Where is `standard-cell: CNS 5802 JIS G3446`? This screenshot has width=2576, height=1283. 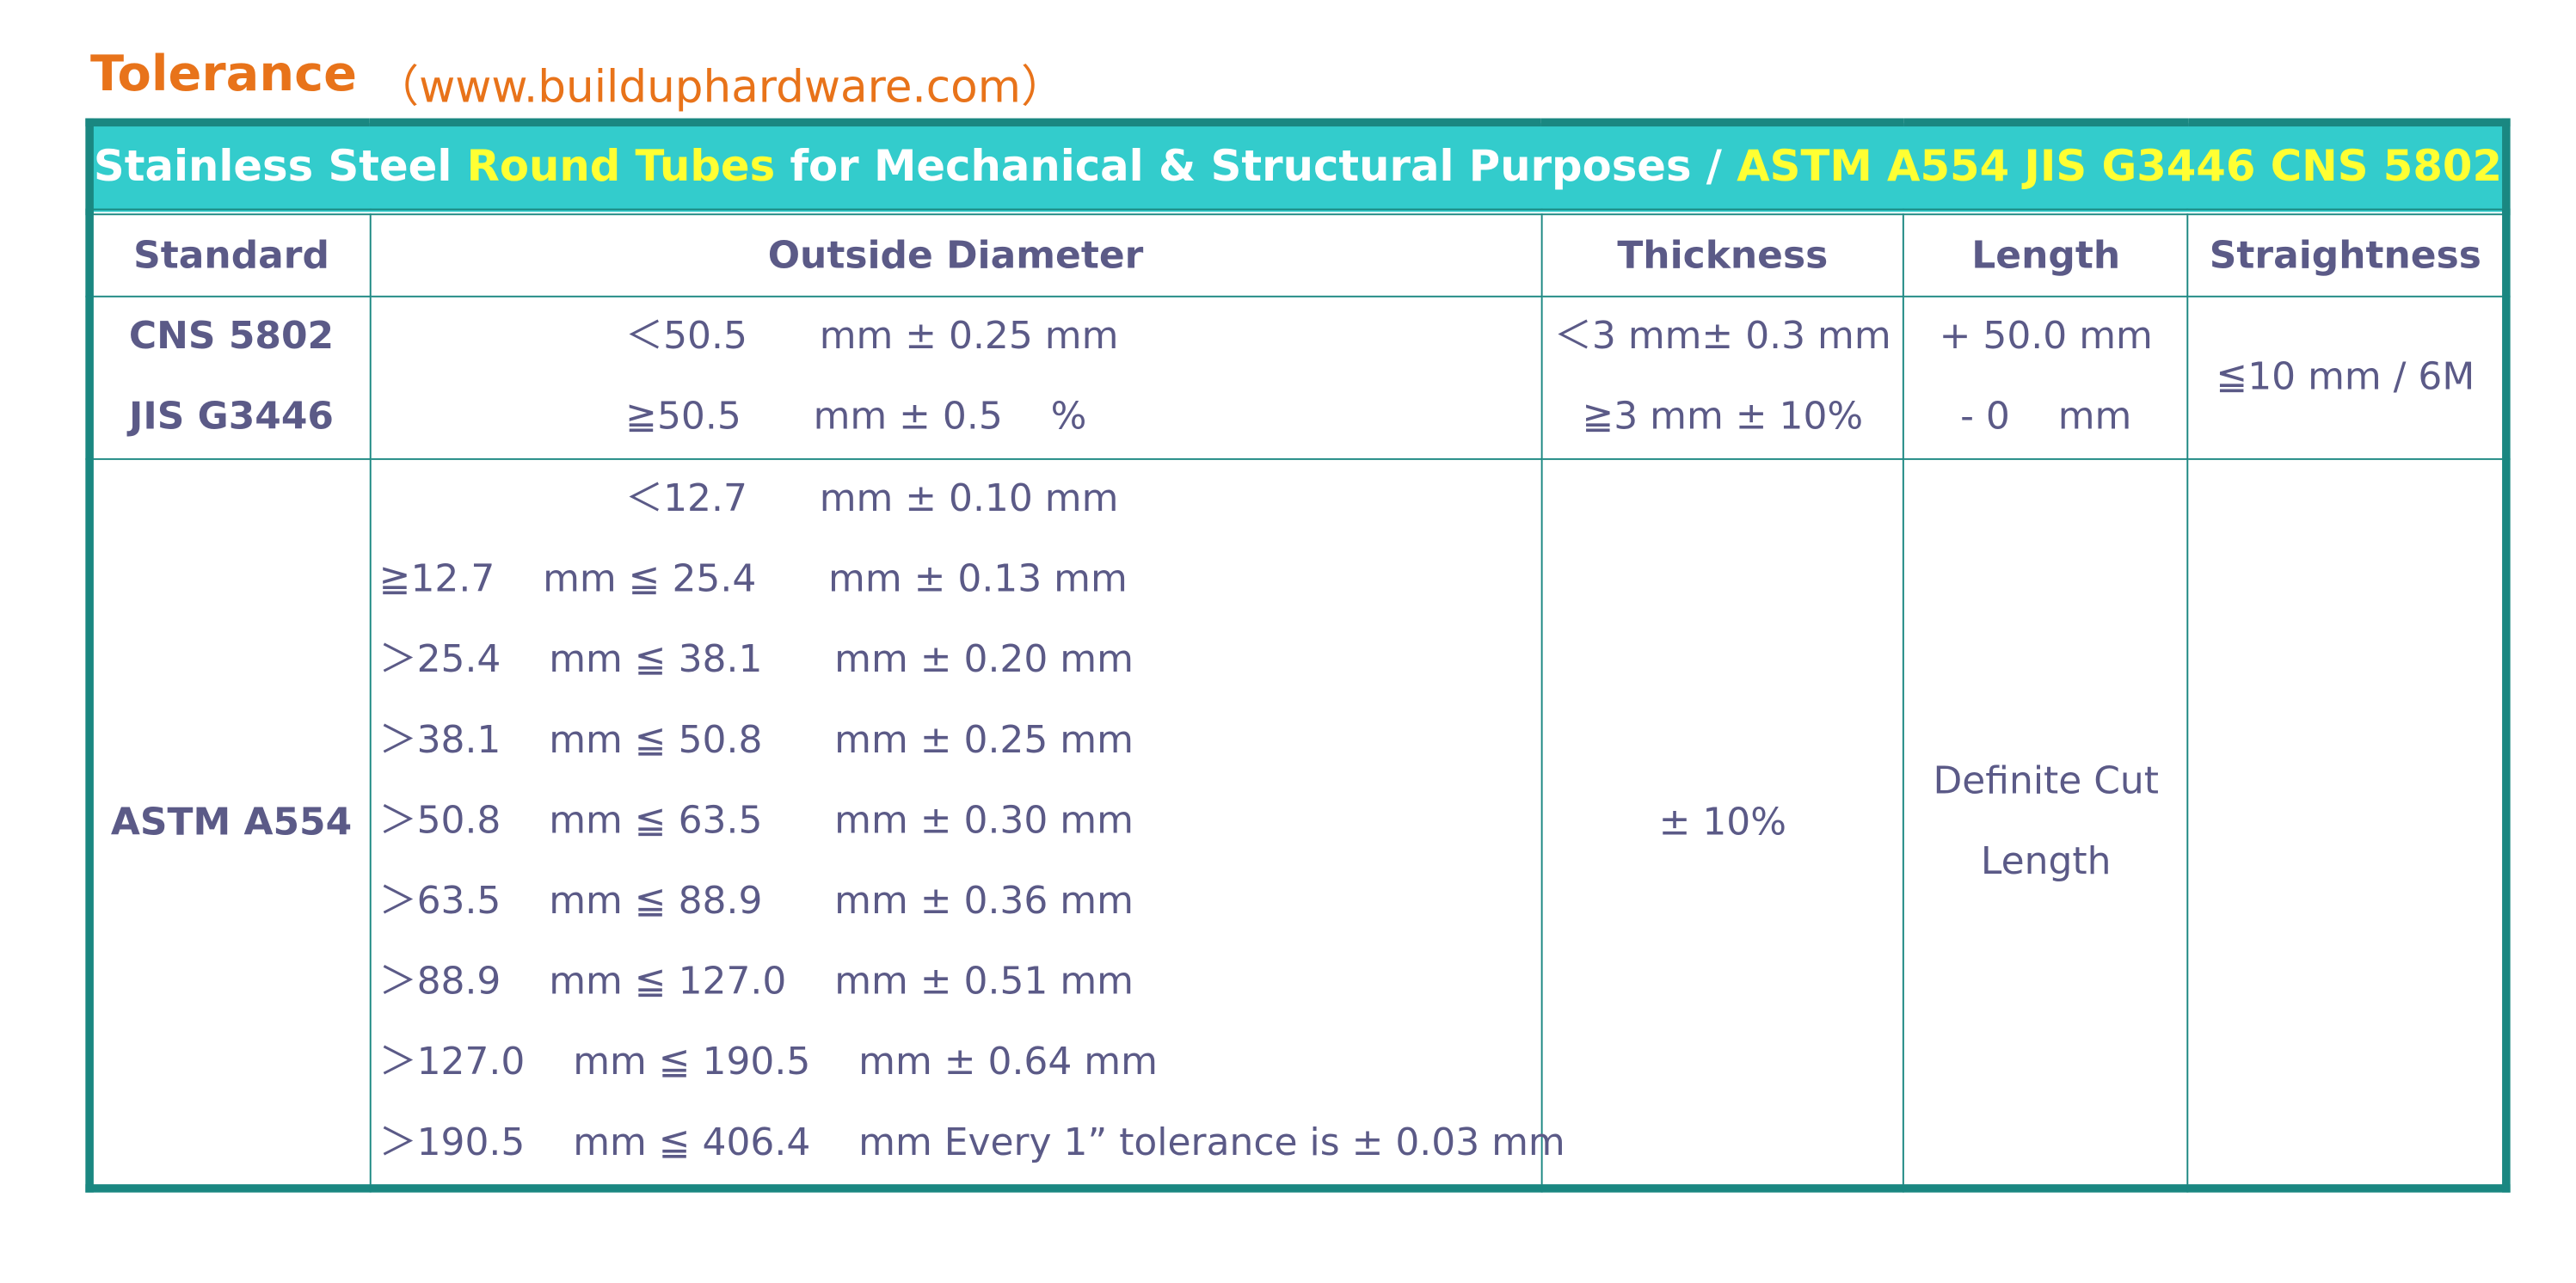 standard-cell: CNS 5802 JIS G3446 is located at coordinates (231, 377).